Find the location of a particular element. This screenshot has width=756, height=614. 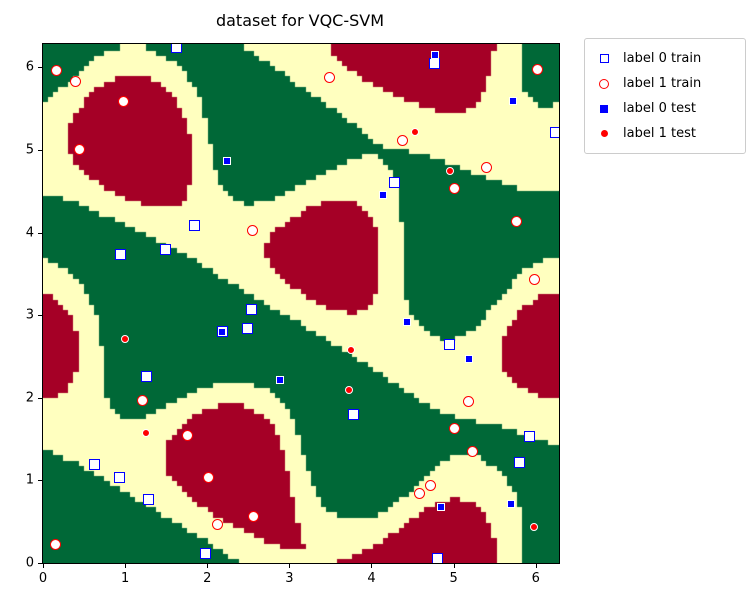

legend-item-label-1-test: label 1 test is located at coordinates (665, 133).